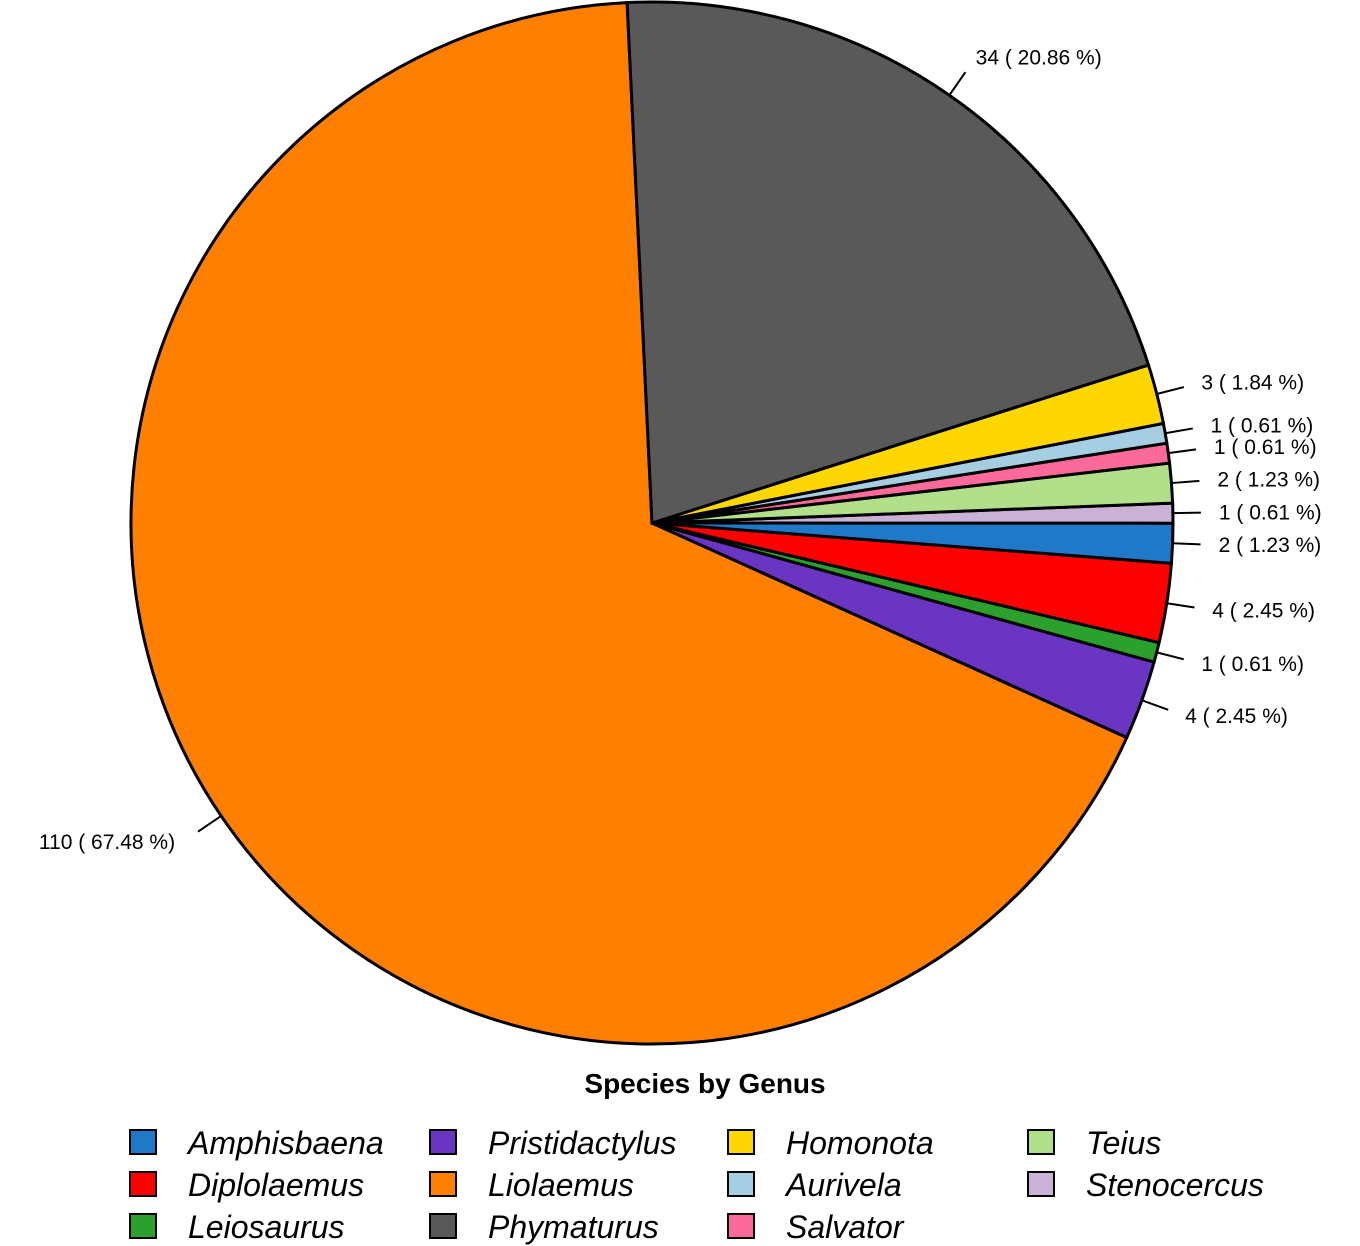  I want to click on legend-swatch-diplolaemus, so click(143, 1184).